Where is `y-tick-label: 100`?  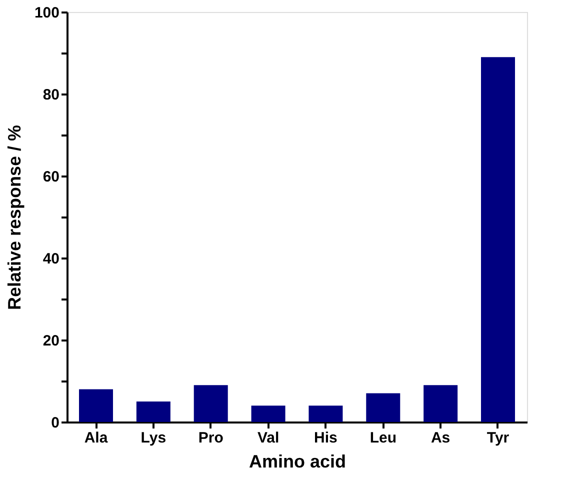
y-tick-label: 100 is located at coordinates (47, 13).